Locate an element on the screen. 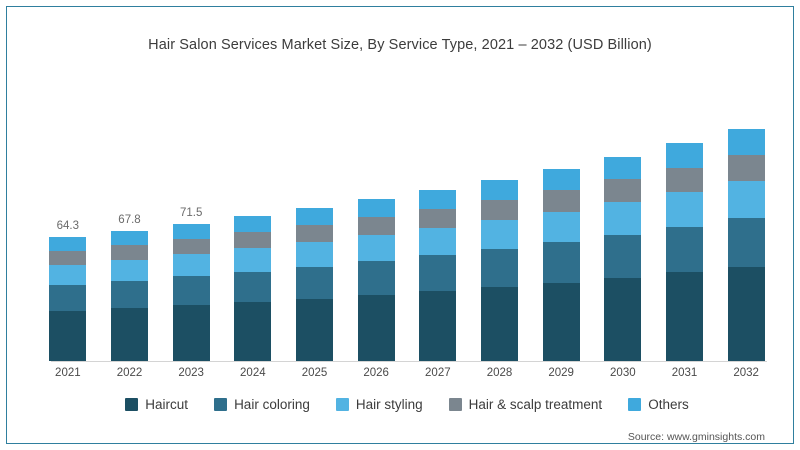  bar-stack: 64.3 is located at coordinates (68, 290).